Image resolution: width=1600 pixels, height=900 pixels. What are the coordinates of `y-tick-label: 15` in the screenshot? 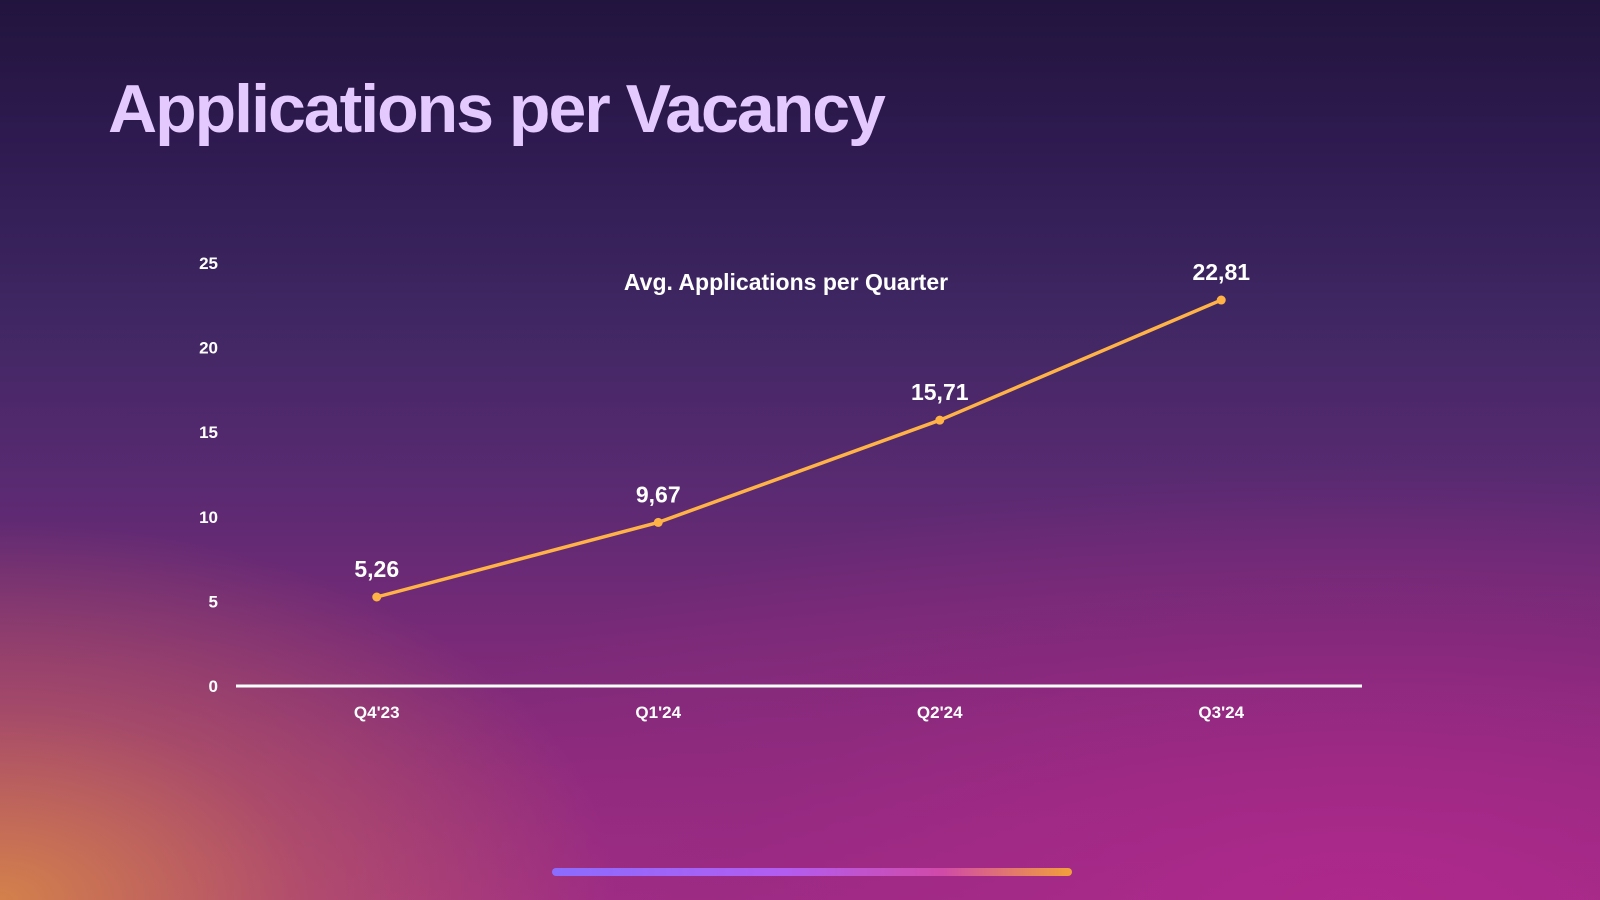 It's located at (208, 432).